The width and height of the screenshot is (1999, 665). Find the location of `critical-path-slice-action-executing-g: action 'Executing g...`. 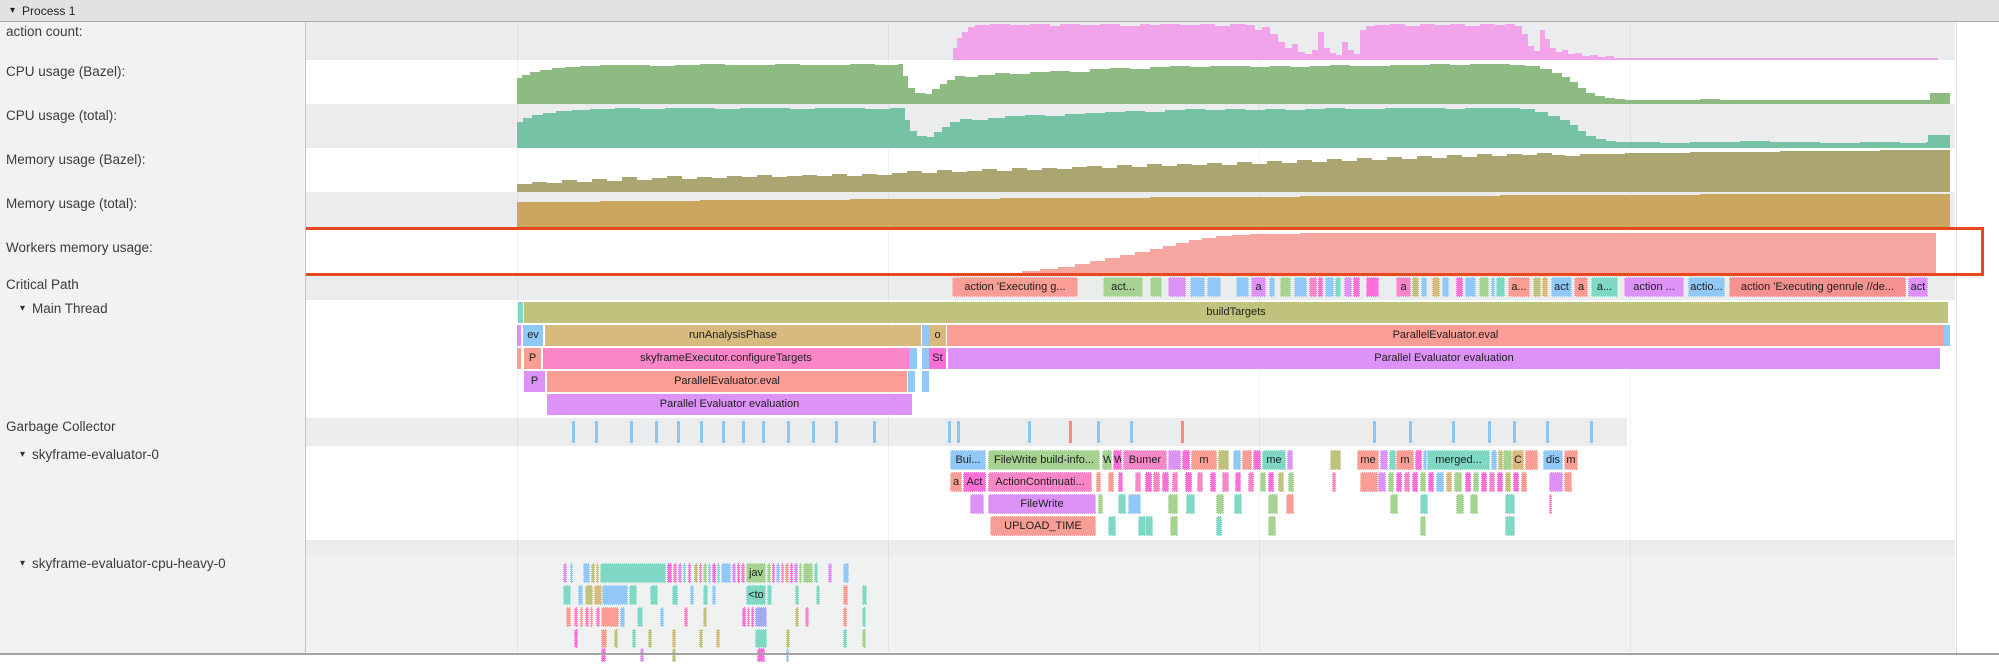

critical-path-slice-action-executing-g: action 'Executing g... is located at coordinates (1015, 287).